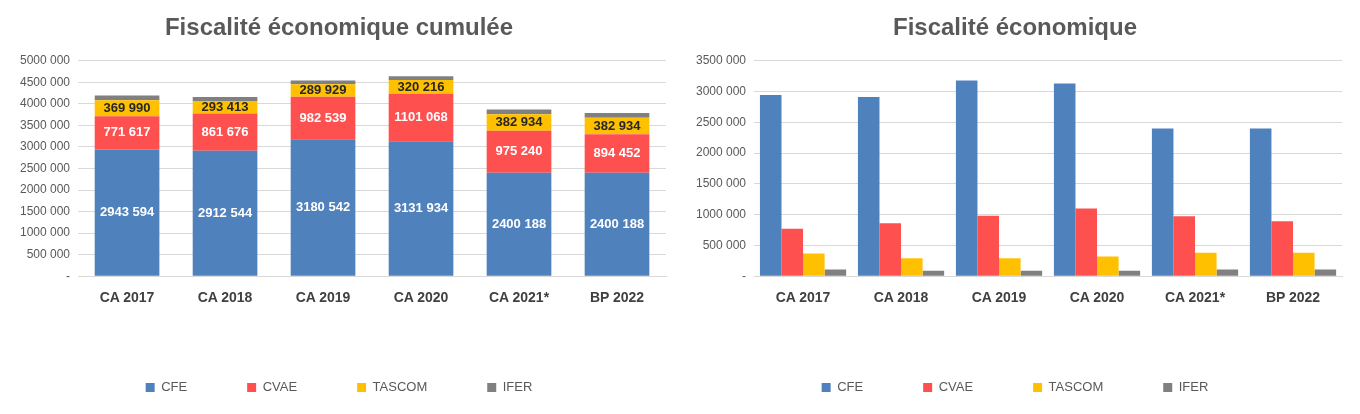 The width and height of the screenshot is (1360, 414). What do you see at coordinates (225, 106) in the screenshot?
I see `data-label: 293 413` at bounding box center [225, 106].